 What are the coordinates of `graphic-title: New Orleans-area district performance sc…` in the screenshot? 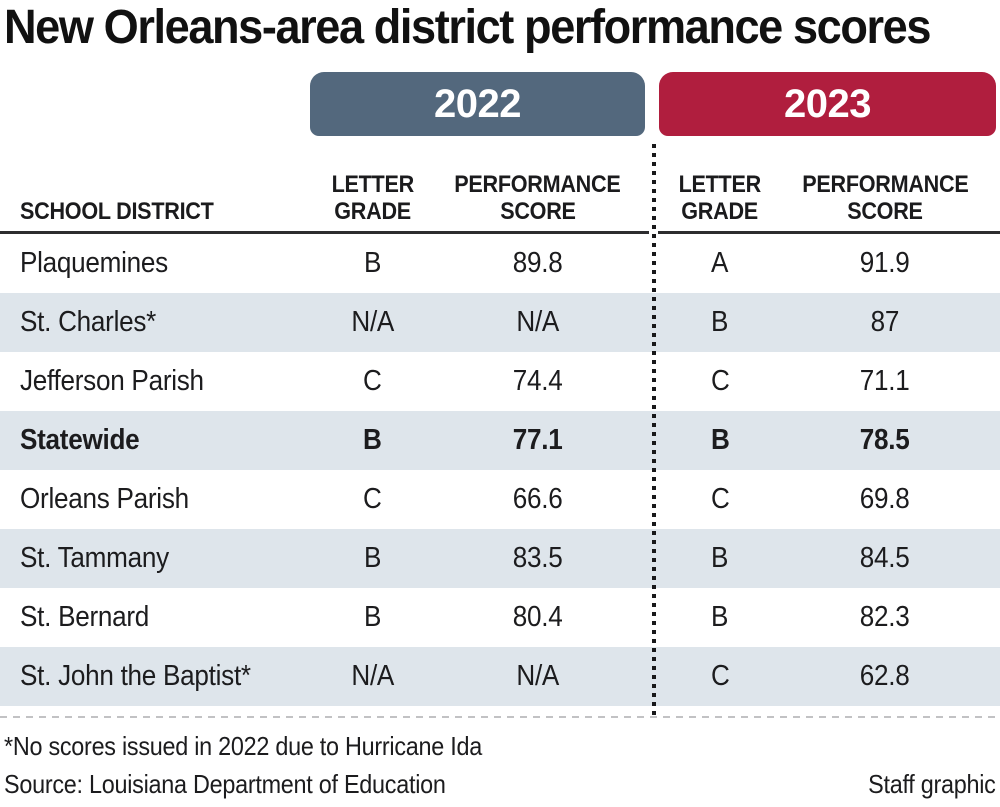 It's located at (502, 28).